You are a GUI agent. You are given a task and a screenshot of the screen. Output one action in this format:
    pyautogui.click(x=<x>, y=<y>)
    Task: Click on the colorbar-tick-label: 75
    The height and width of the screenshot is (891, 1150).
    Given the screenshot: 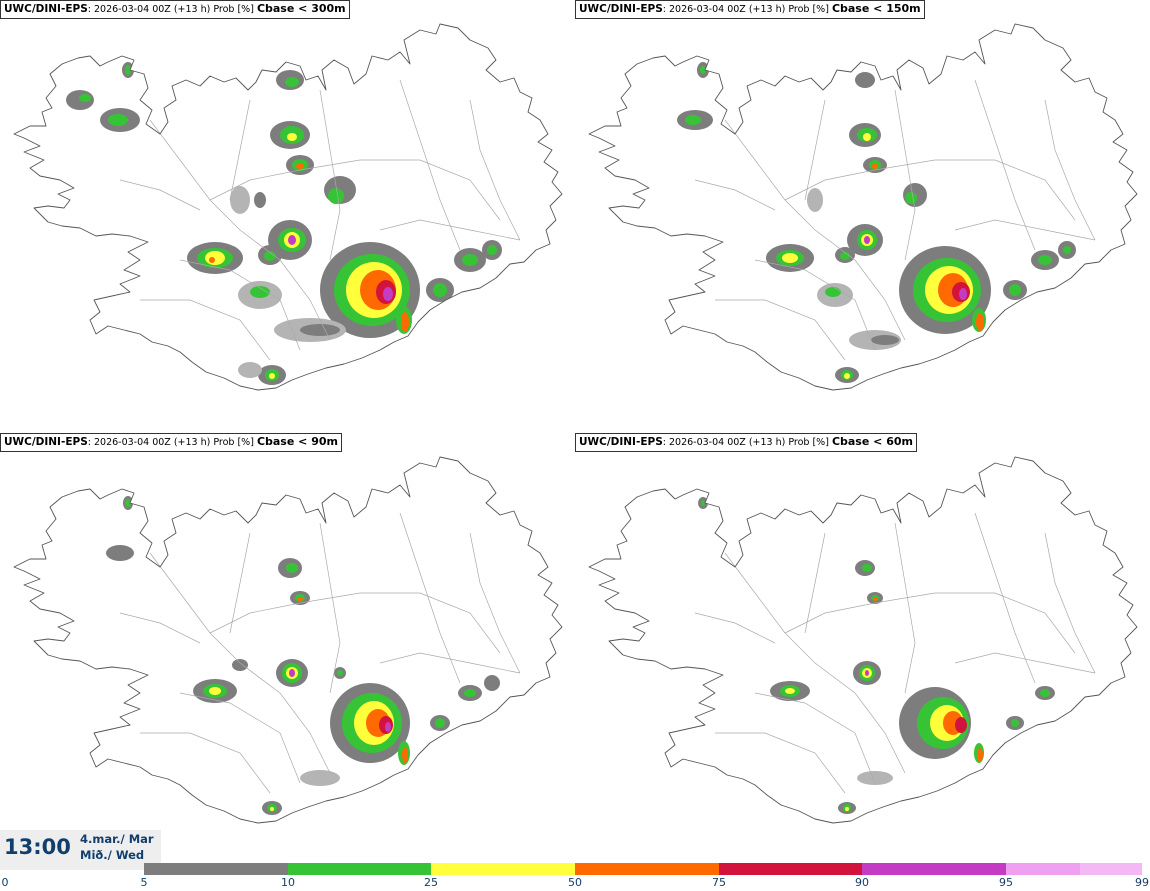 What is the action you would take?
    pyautogui.click(x=719, y=882)
    